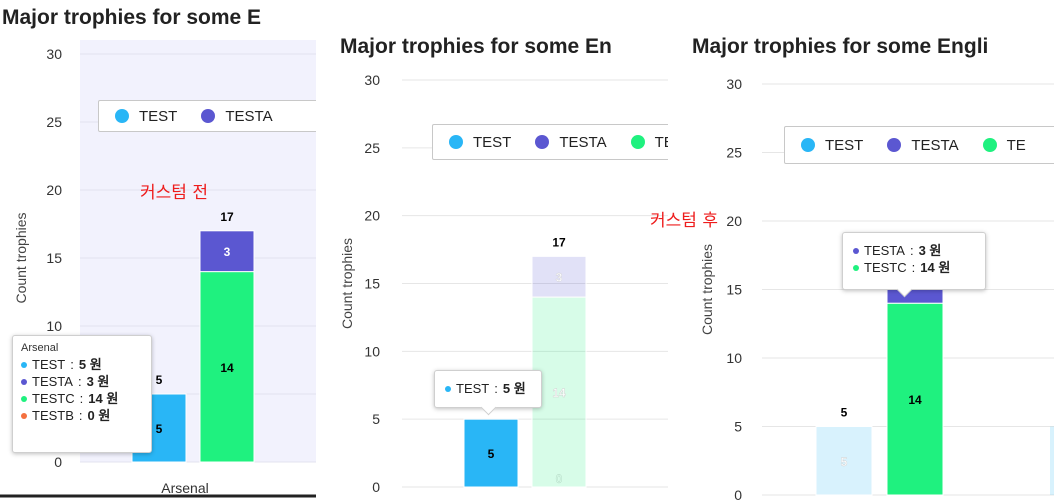 The image size is (1054, 500). Describe the element at coordinates (844, 413) in the screenshot. I see `total-label: 5` at that location.